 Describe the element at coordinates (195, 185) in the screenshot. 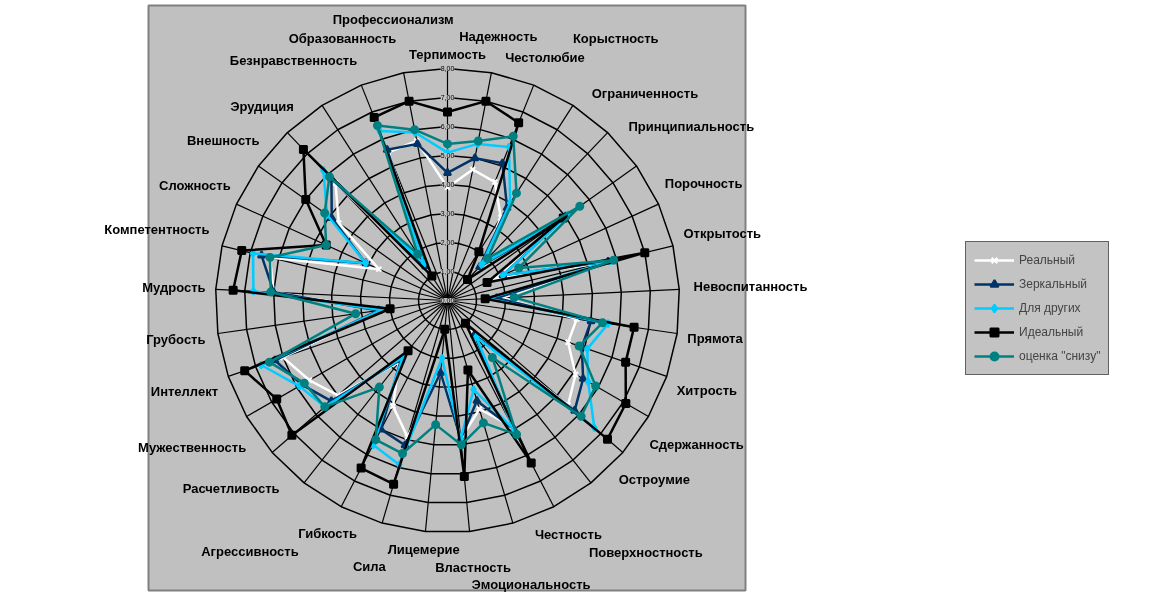

I see `spoke-label: Сложность` at that location.